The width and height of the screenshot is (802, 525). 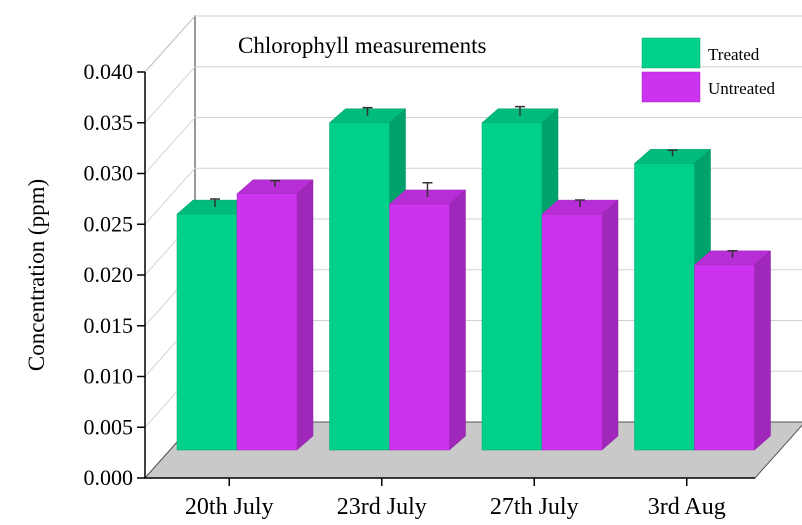 I want to click on y-tick-label: 0.025, so click(x=109, y=223).